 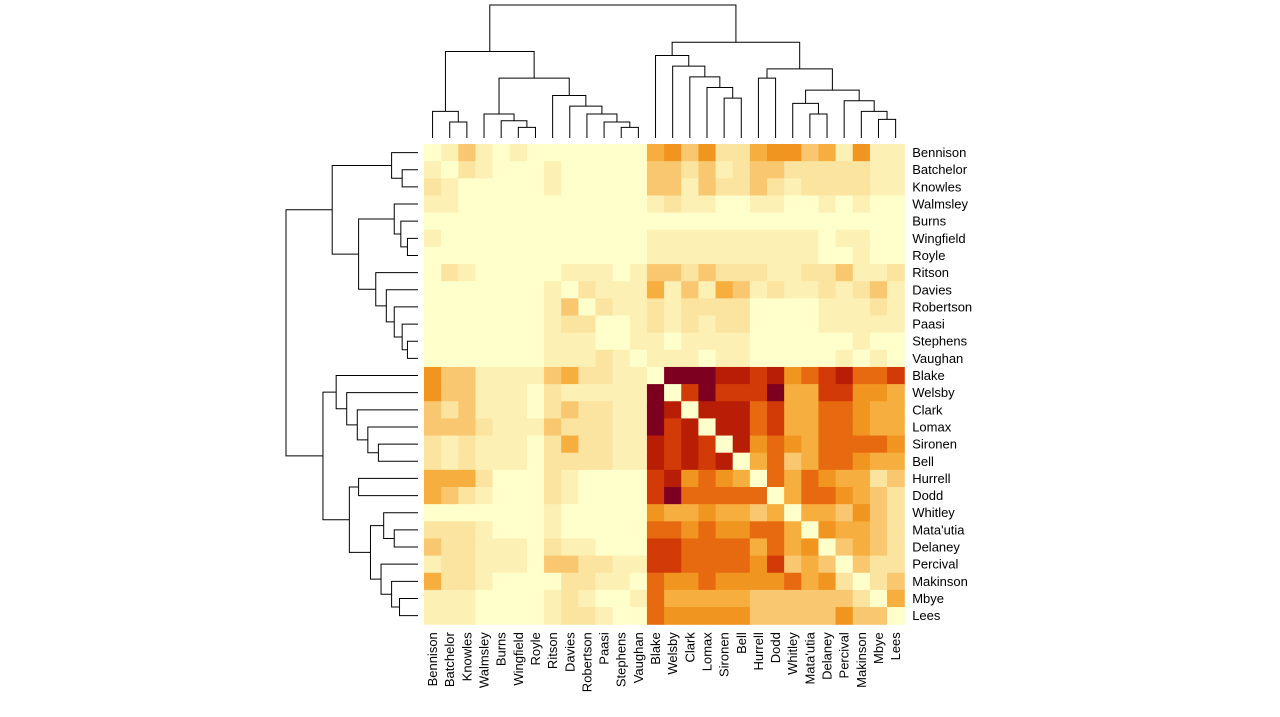 I want to click on column-label: Lomax, so click(x=706, y=652).